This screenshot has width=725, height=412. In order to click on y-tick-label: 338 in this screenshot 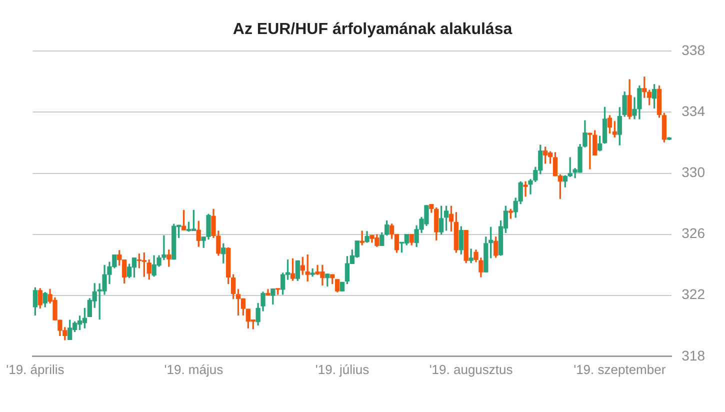, I will do `click(694, 50)`.